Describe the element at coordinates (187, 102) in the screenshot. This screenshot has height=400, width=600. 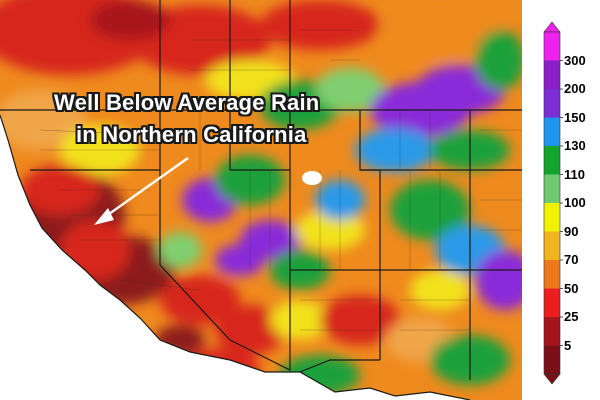
I see `headline-line-1: Well Below Average Rain` at that location.